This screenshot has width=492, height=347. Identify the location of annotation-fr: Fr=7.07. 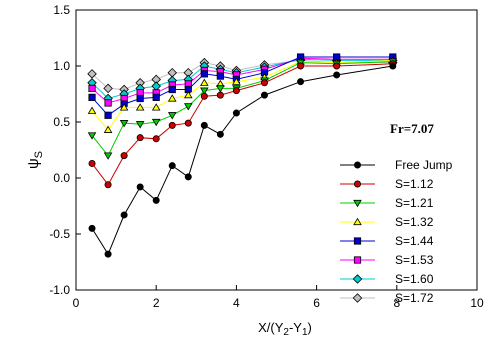
(412, 128).